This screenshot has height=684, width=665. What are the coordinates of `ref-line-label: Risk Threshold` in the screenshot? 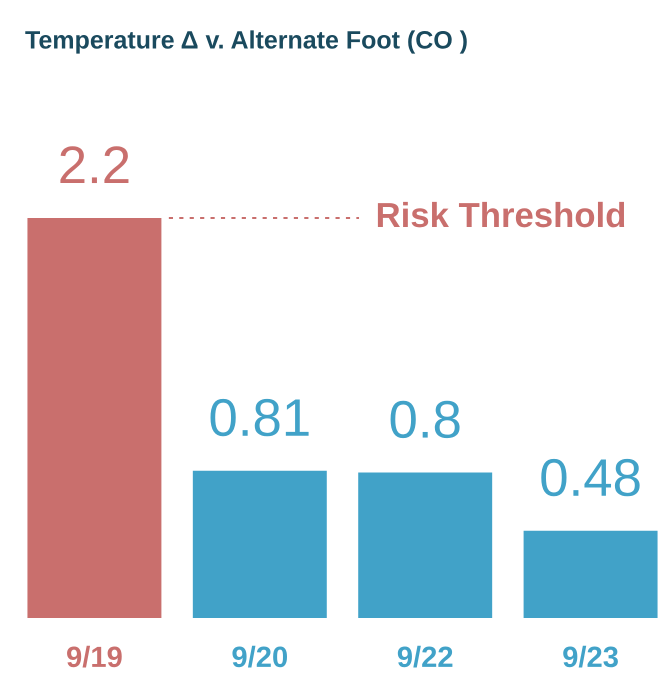 It's located at (501, 215).